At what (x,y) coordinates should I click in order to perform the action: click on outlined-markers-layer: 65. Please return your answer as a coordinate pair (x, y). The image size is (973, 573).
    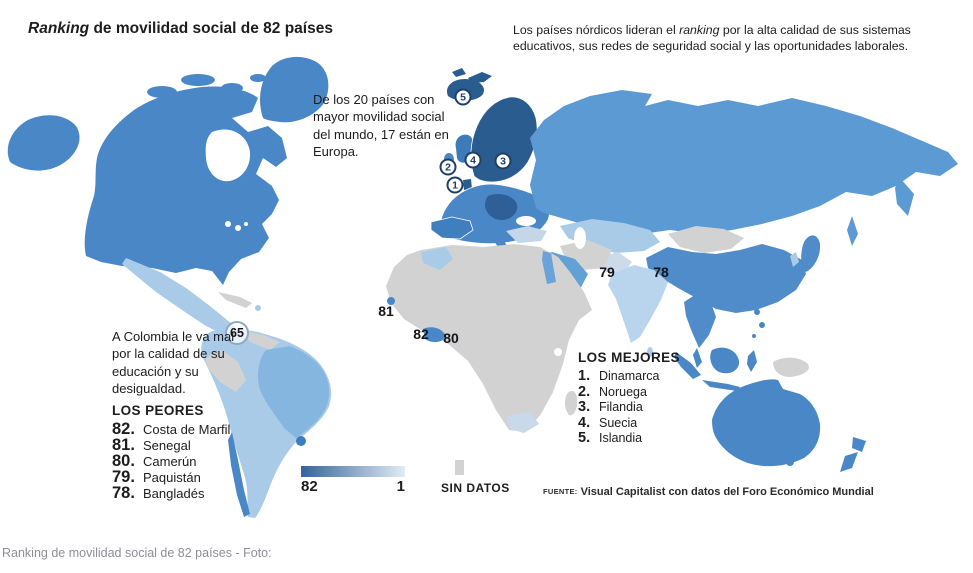
    Looking at the image, I should click on (237, 333).